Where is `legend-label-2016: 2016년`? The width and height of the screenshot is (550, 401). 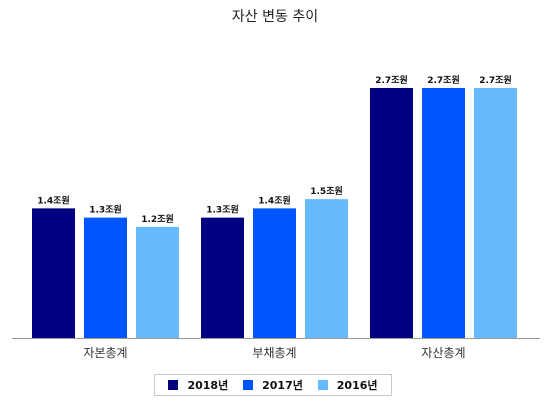 legend-label-2016: 2016년 is located at coordinates (357, 385).